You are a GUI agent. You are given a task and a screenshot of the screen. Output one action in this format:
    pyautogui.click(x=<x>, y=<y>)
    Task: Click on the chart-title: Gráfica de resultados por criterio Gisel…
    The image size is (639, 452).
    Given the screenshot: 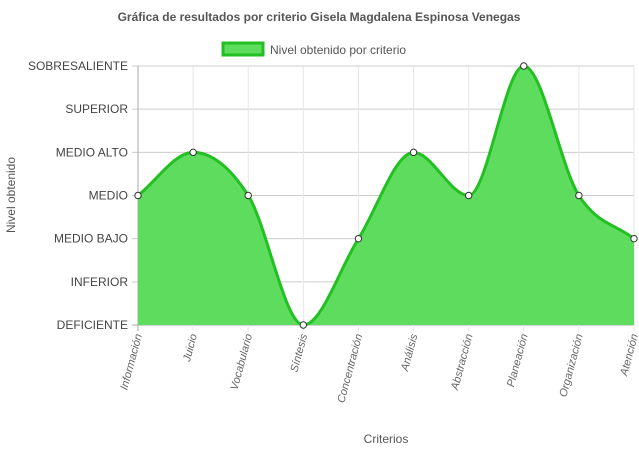 What is the action you would take?
    pyautogui.click(x=319, y=17)
    